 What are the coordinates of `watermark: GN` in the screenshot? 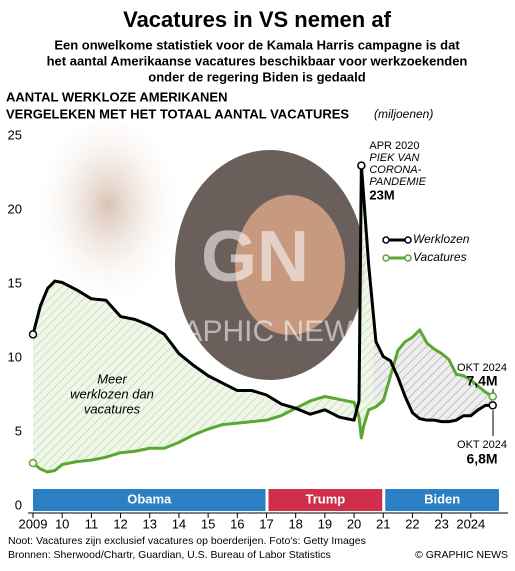 It's located at (255, 257).